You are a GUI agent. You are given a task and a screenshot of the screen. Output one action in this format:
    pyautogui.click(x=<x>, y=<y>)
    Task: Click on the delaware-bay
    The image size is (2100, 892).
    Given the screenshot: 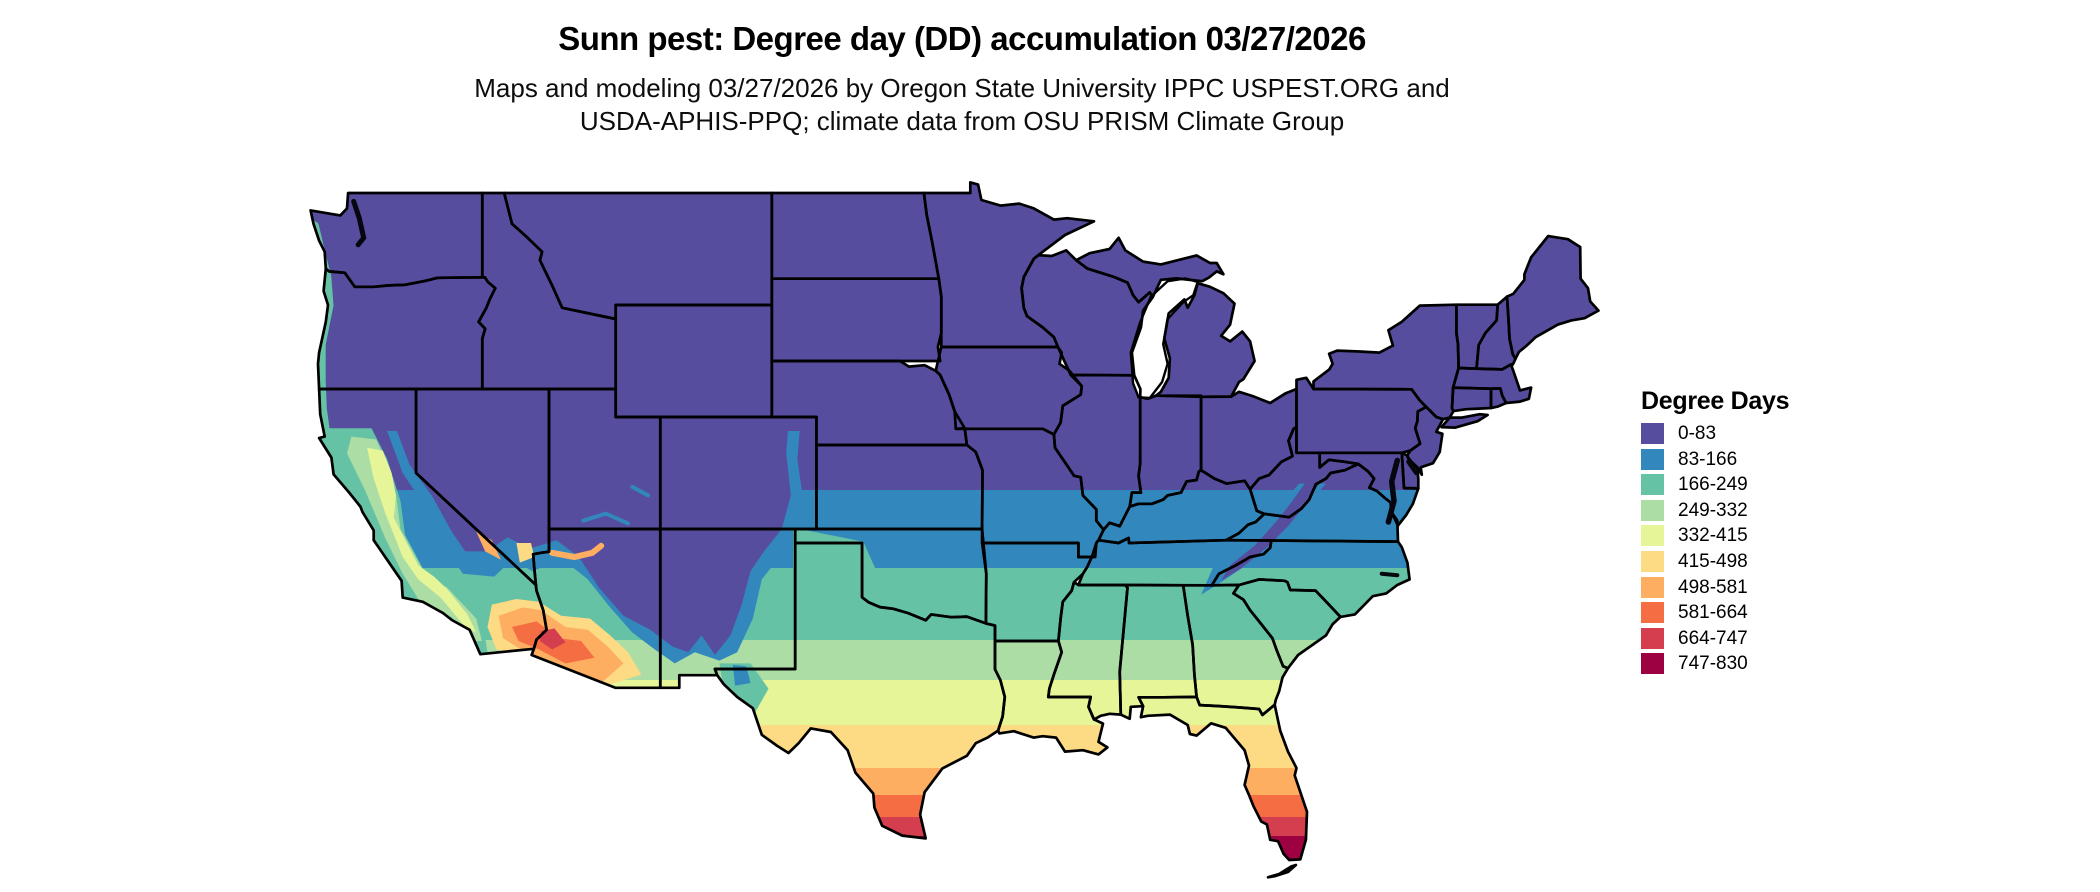 What is the action you would take?
    pyautogui.click(x=1412, y=467)
    